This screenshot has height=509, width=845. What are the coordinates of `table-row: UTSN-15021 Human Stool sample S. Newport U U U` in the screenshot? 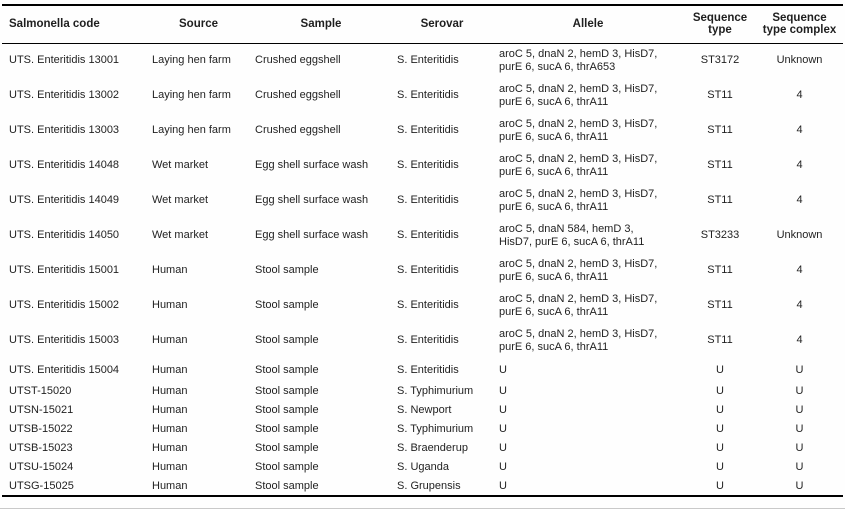 It's located at (422, 410).